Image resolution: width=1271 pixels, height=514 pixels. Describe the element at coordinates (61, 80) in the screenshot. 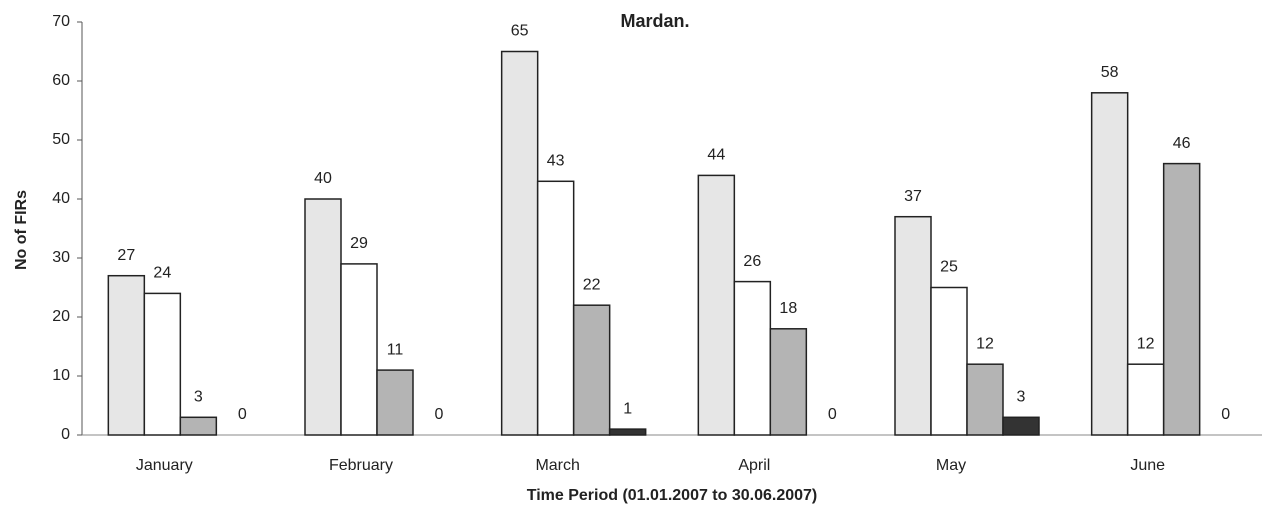

I see `y-tick-label: 60` at that location.